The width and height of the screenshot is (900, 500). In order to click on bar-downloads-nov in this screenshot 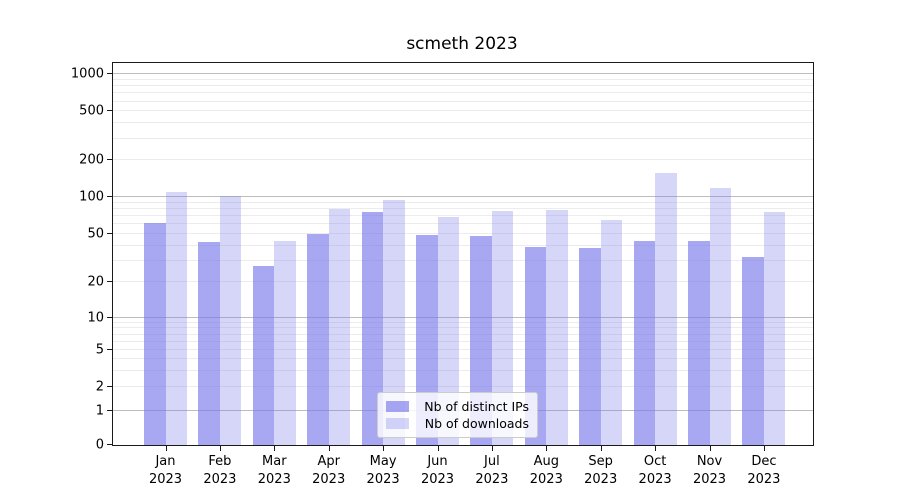, I will do `click(720, 316)`.